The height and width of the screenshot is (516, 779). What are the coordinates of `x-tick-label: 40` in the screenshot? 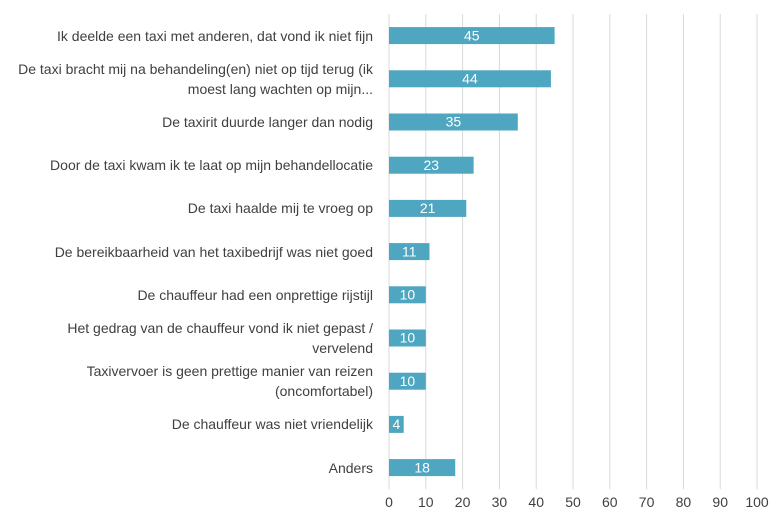 It's located at (536, 502).